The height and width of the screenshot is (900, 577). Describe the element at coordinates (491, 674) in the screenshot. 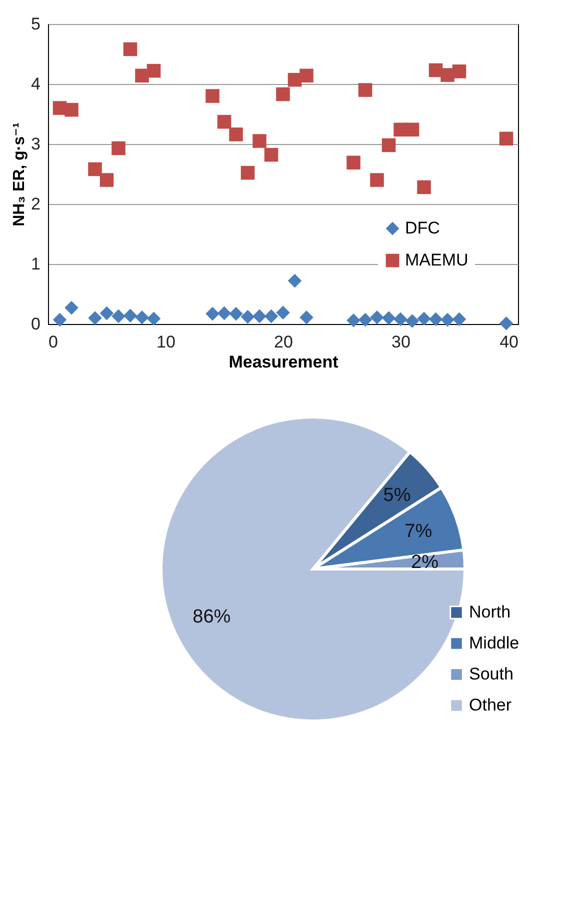

I see `legend-label: South` at that location.